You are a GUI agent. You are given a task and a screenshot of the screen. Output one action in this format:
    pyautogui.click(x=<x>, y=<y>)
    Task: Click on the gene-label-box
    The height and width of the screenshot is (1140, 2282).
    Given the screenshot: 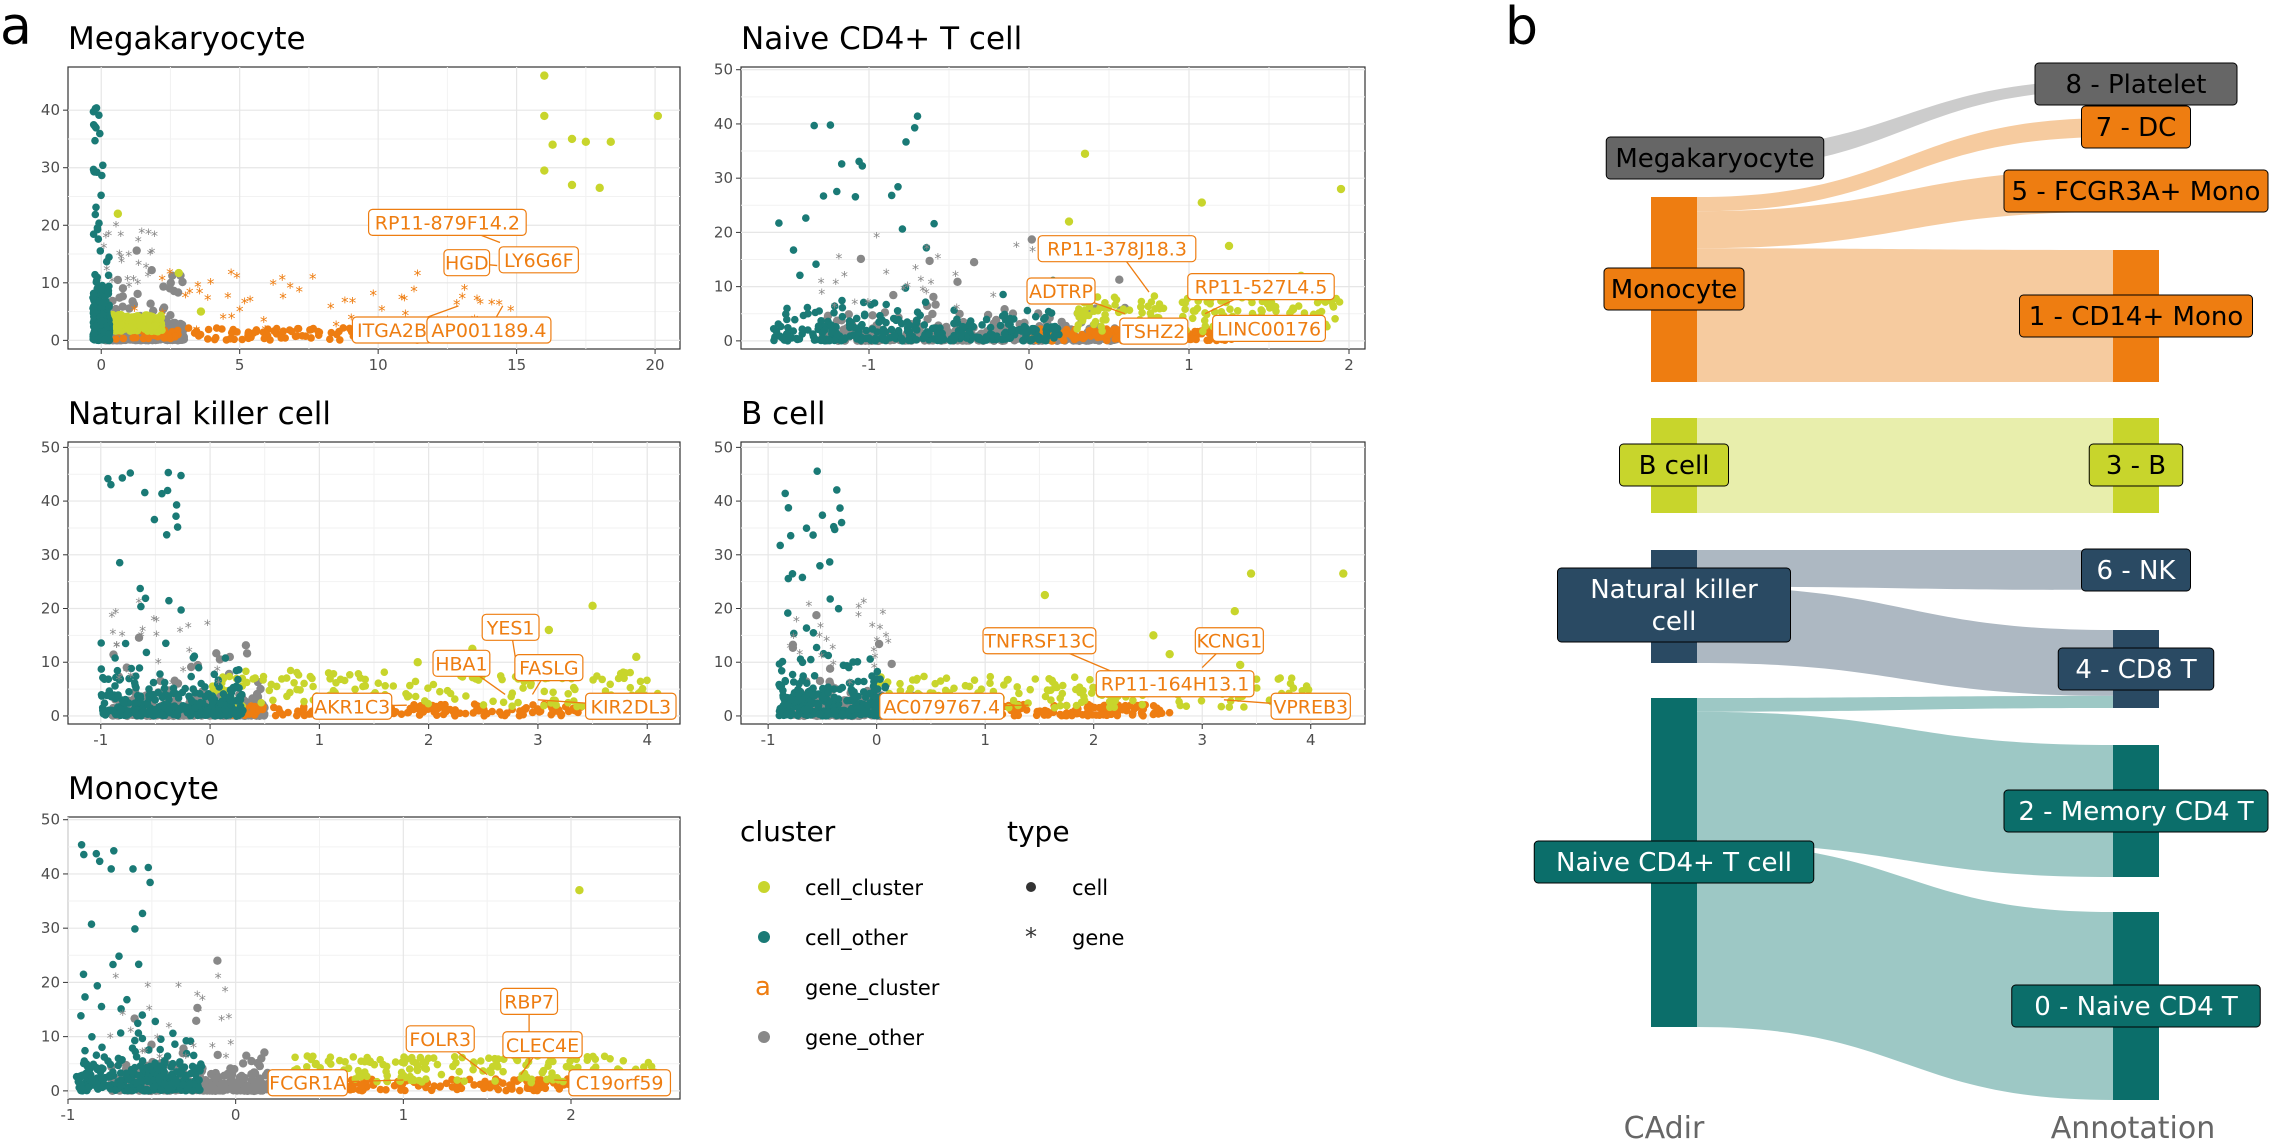 What is the action you would take?
    pyautogui.click(x=538, y=260)
    